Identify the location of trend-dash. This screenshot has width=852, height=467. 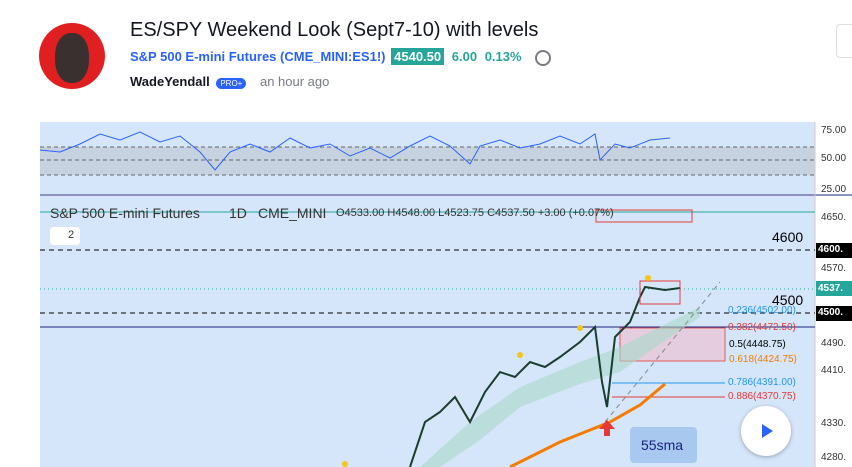
(662, 352).